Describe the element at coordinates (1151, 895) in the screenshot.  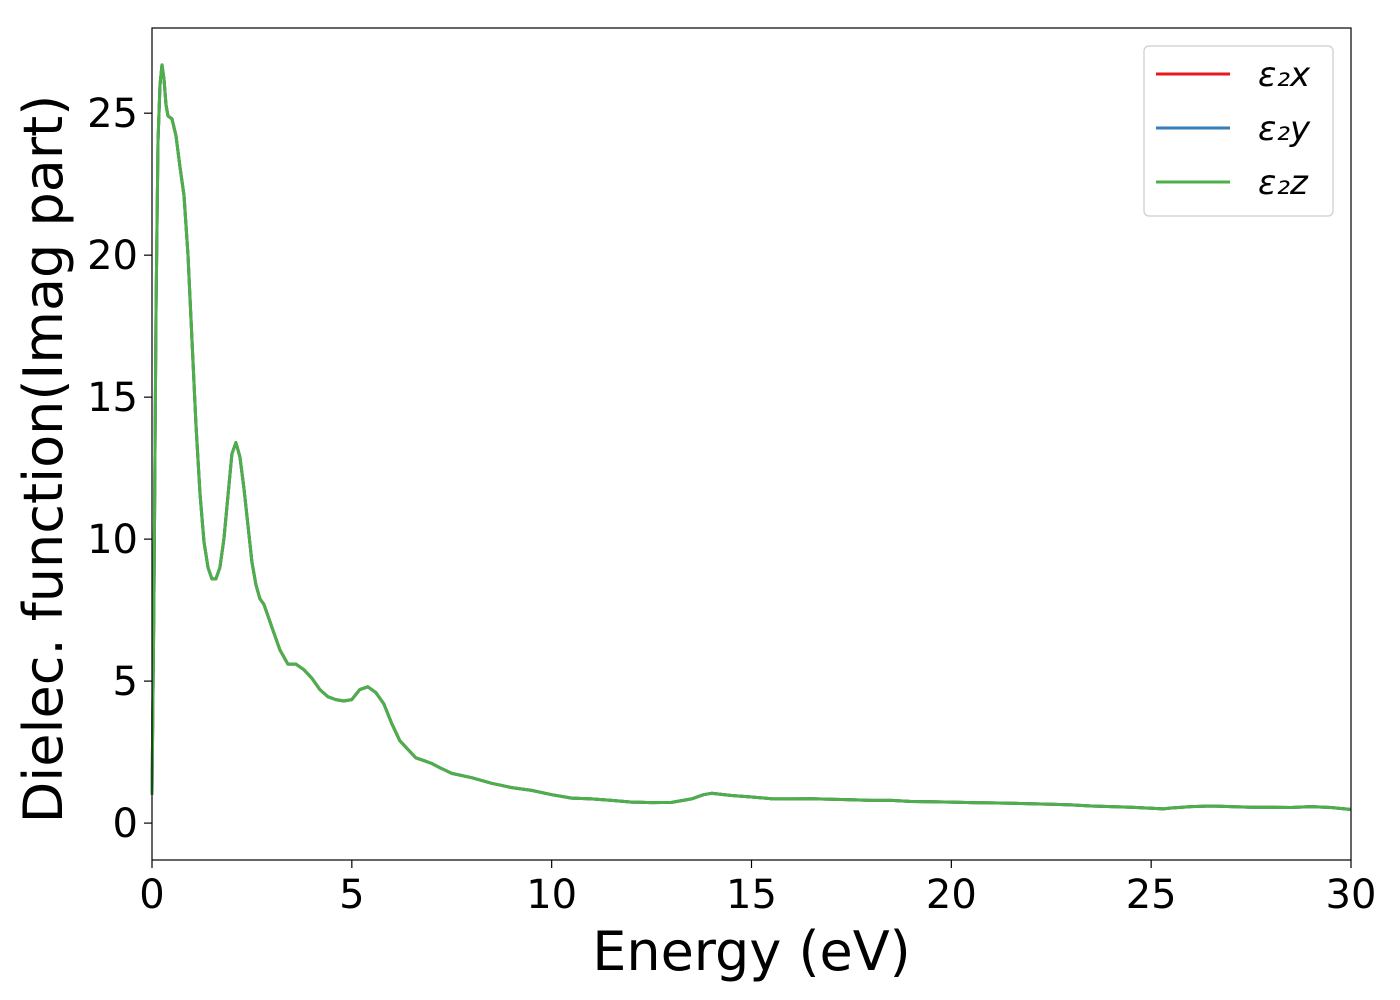
I see `x-tick-label: 25` at that location.